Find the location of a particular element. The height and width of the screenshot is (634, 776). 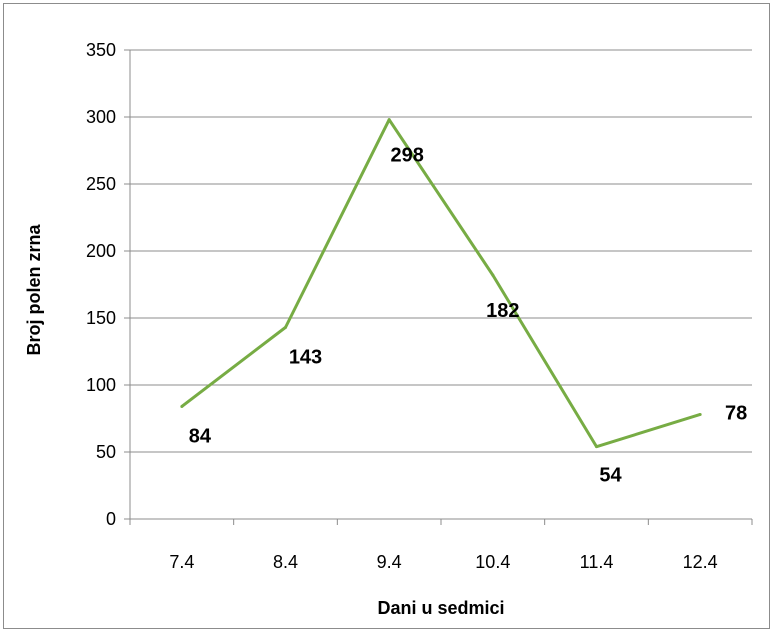

data-label: 84 is located at coordinates (200, 436).